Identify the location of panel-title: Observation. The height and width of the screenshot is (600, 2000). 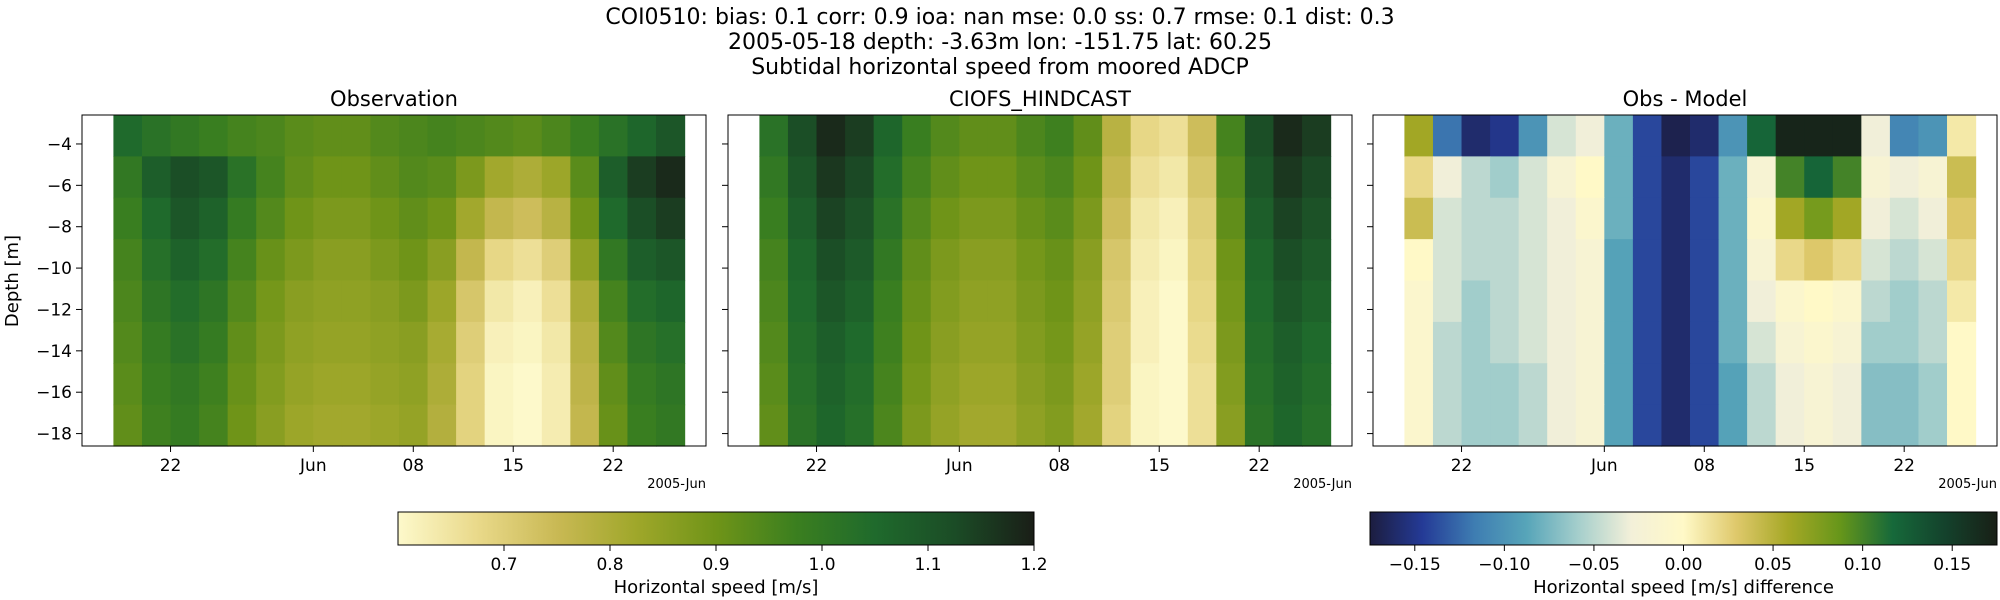
(394, 99).